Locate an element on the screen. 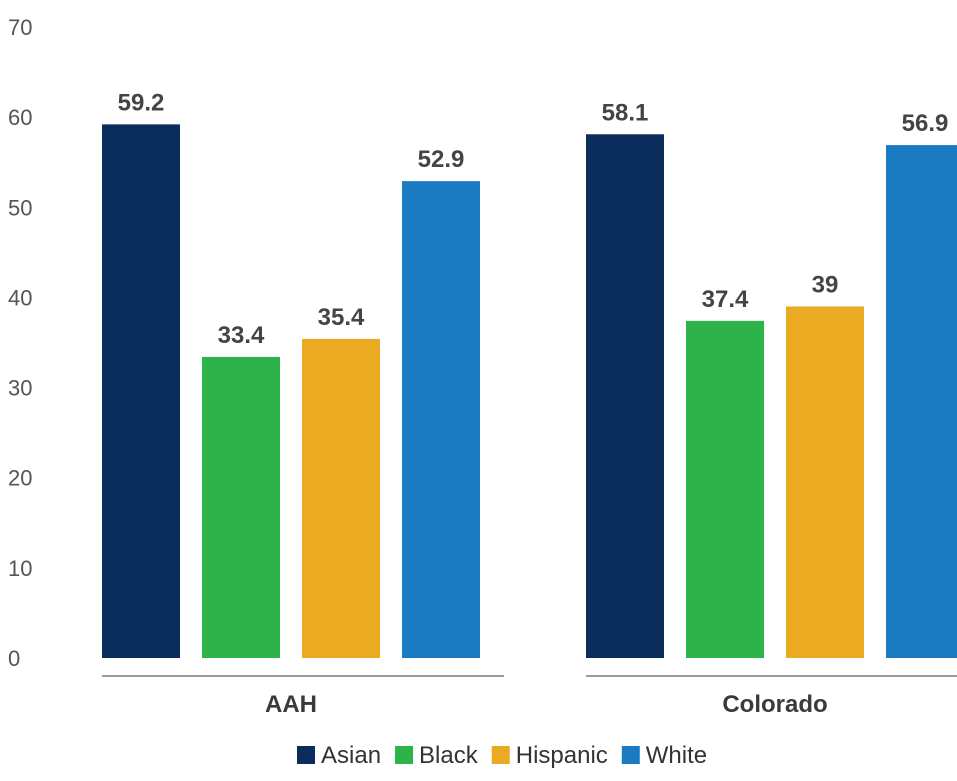 The image size is (957, 781). legend-label-black: Black is located at coordinates (449, 755).